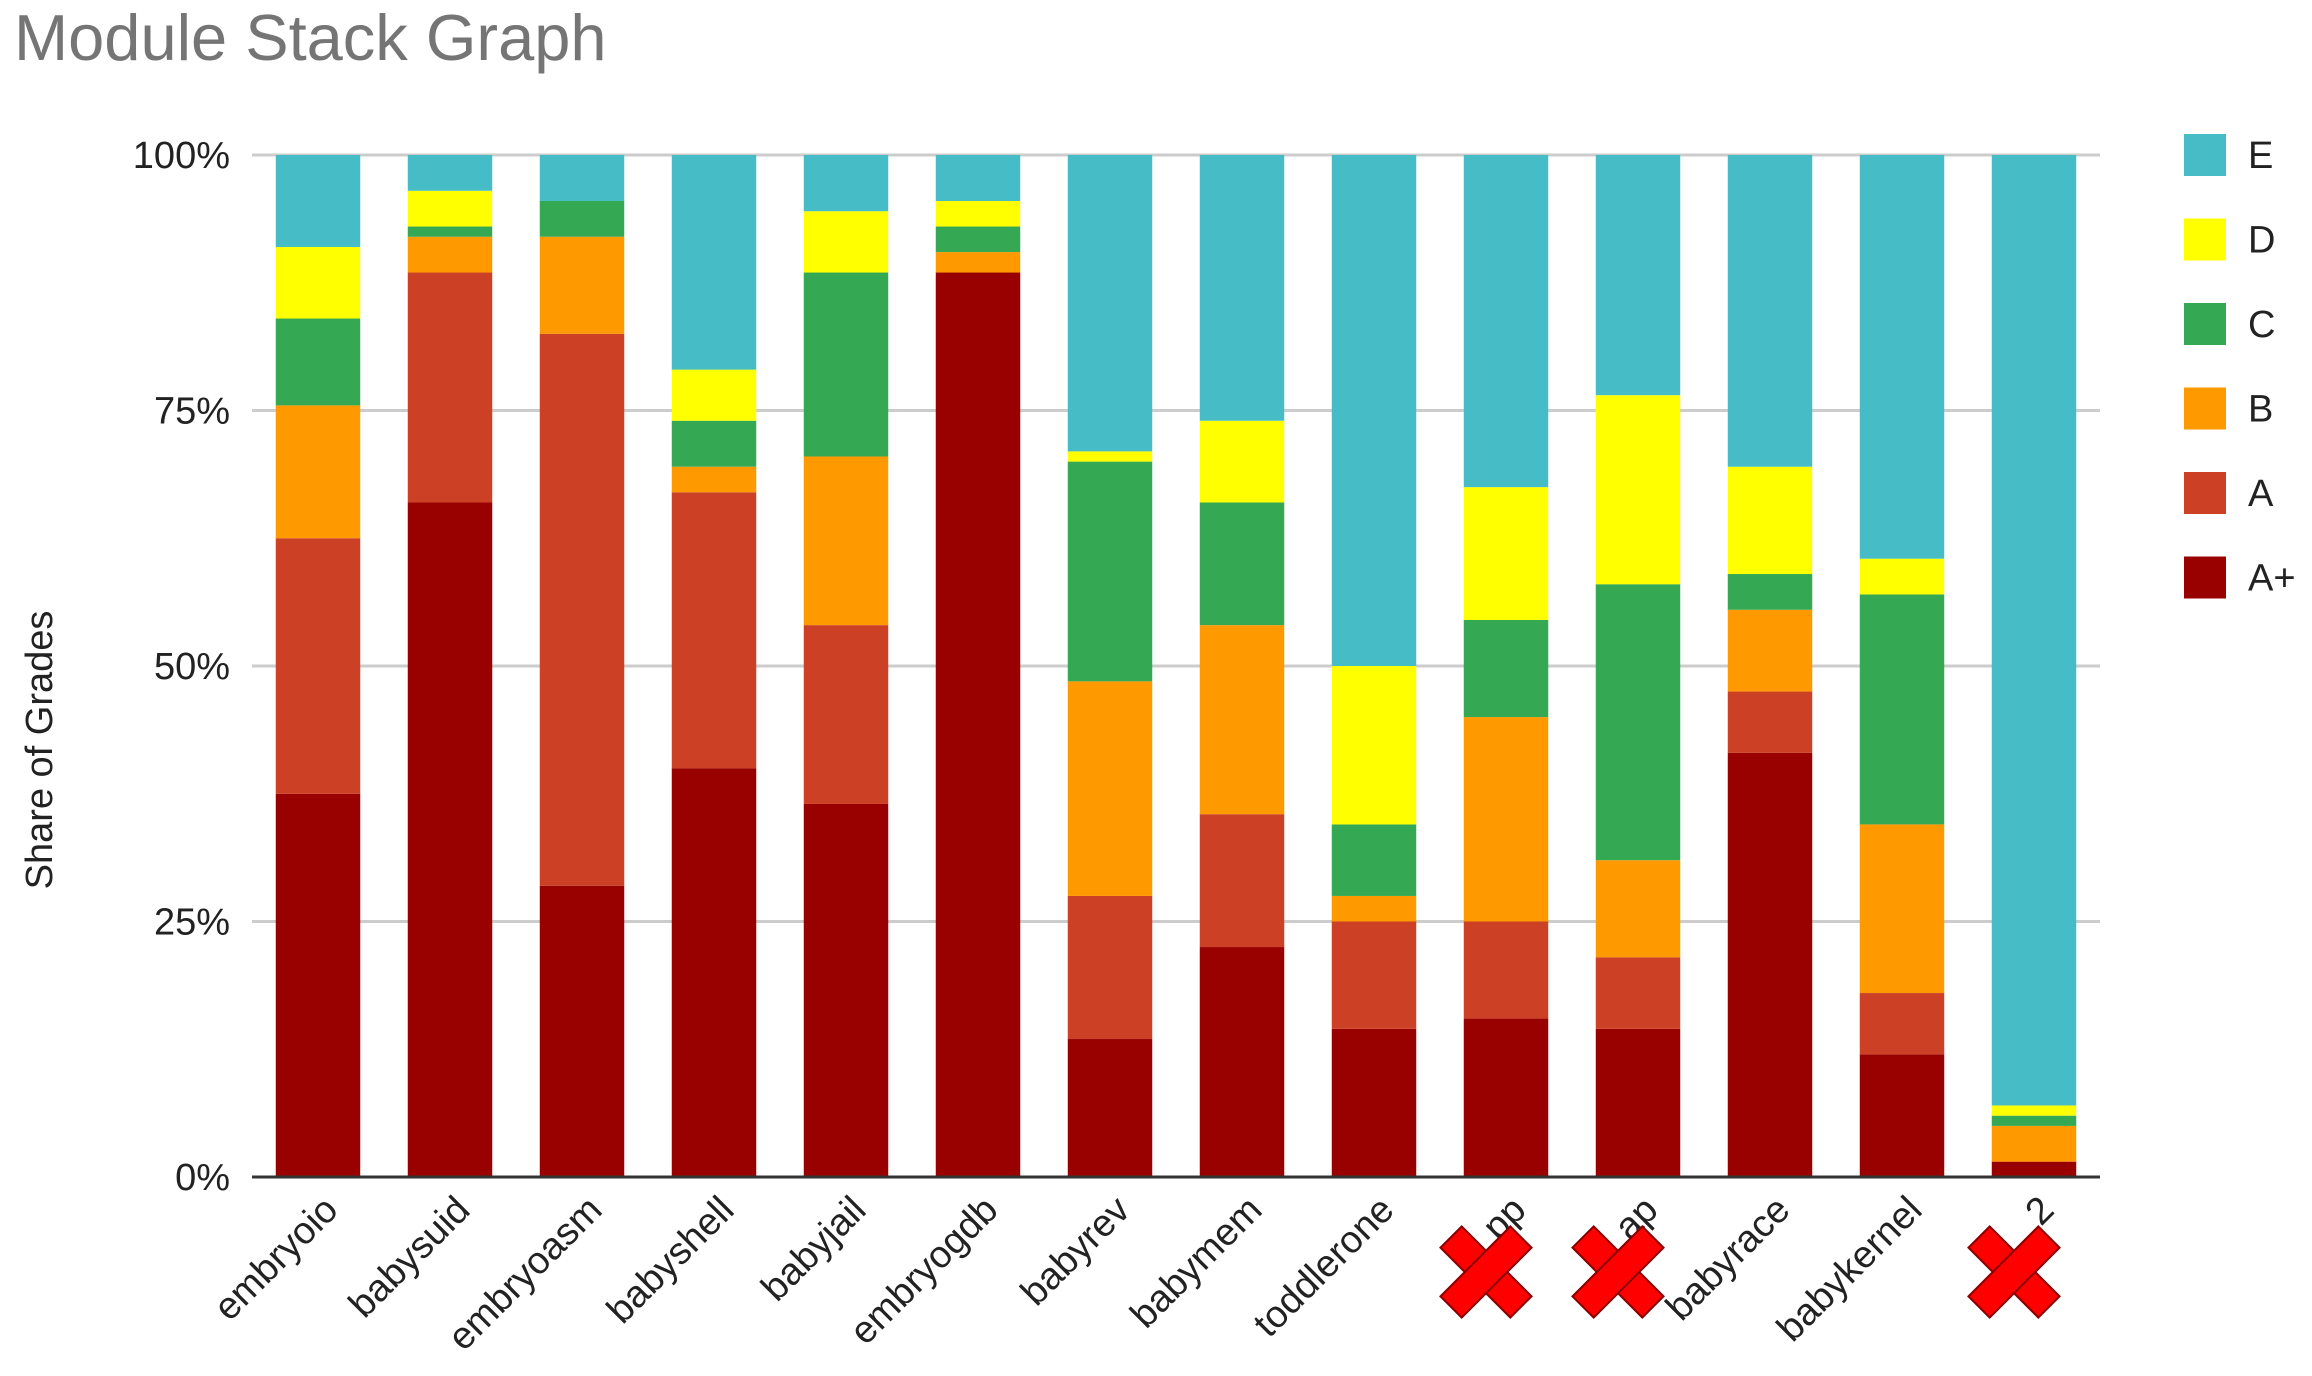 The height and width of the screenshot is (1376, 2312). Describe the element at coordinates (2260, 156) in the screenshot. I see `legend-label: E` at that location.